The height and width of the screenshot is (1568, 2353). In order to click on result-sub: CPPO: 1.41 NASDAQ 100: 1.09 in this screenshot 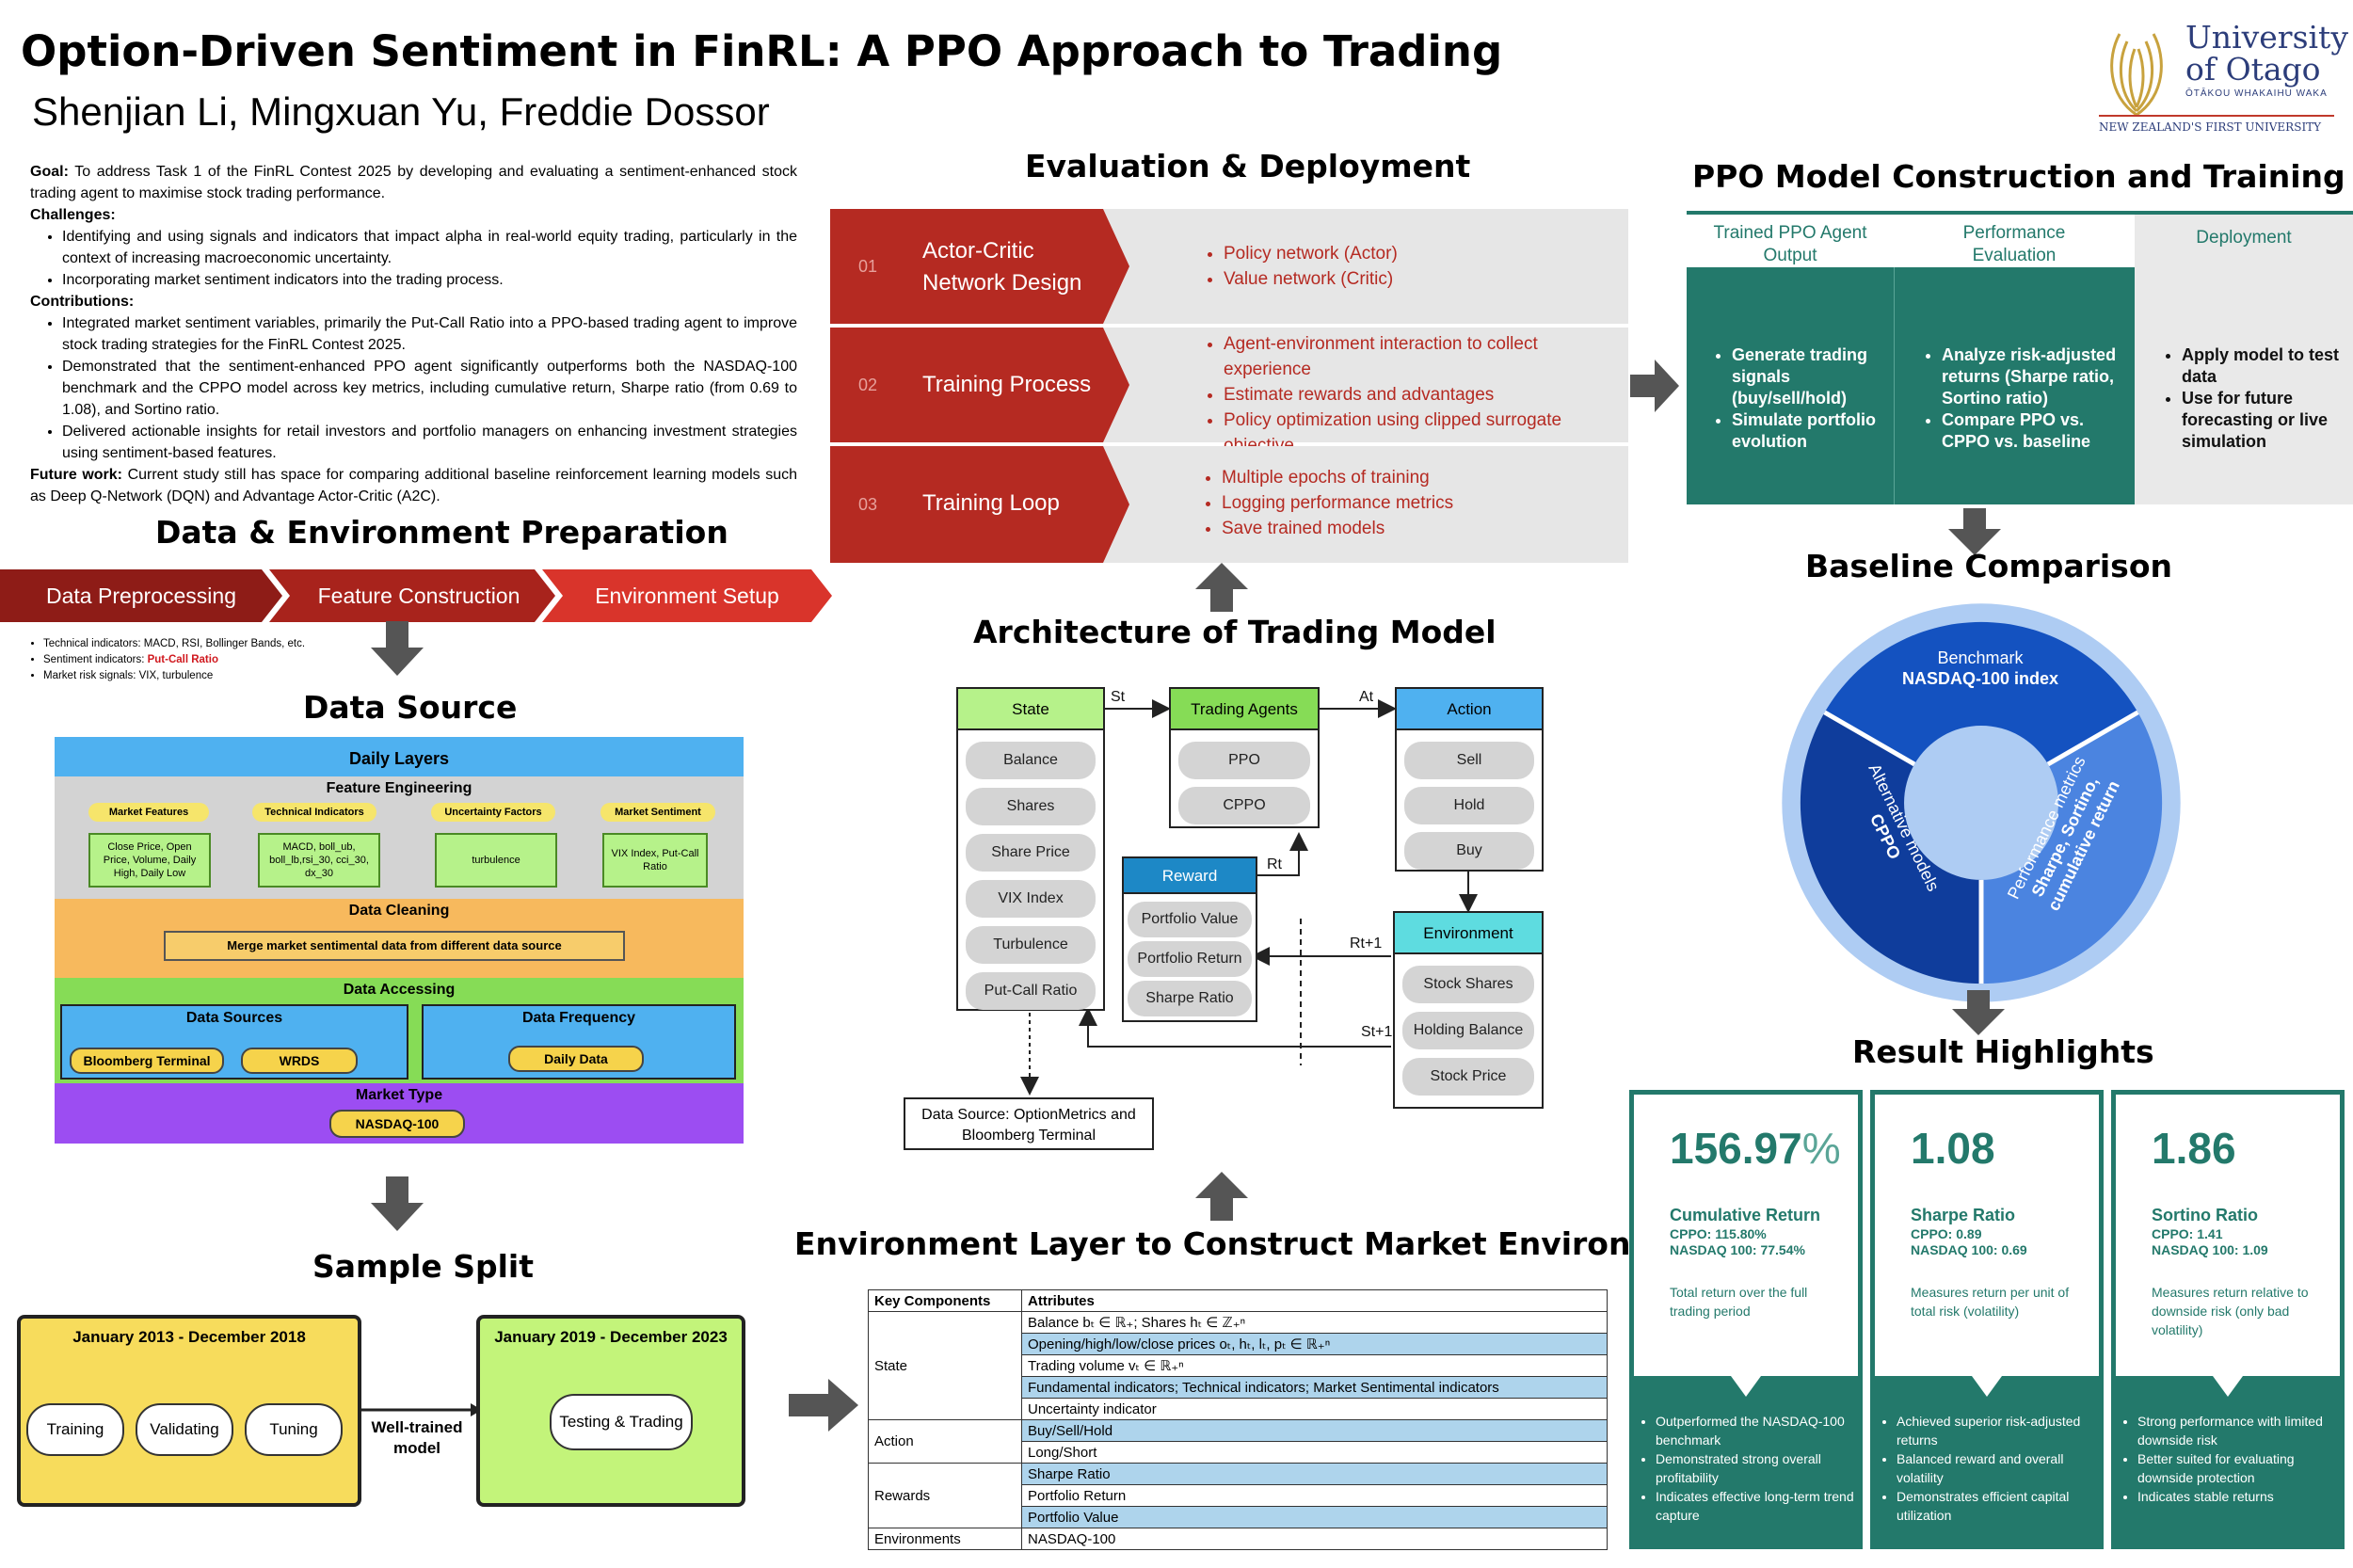, I will do `click(2210, 1241)`.